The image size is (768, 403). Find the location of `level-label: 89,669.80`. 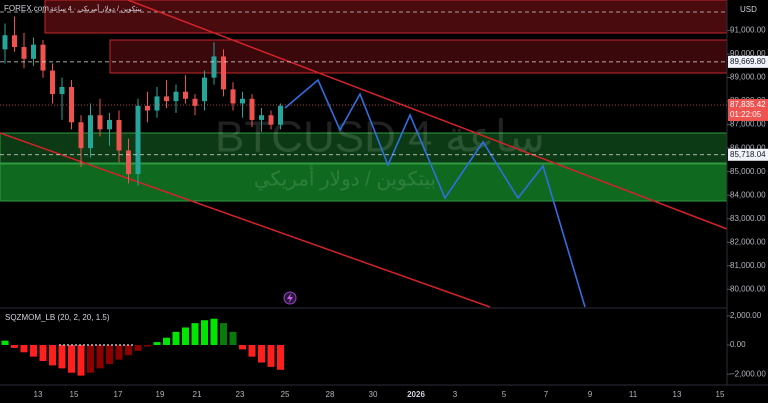

level-label: 89,669.80 is located at coordinates (748, 61).